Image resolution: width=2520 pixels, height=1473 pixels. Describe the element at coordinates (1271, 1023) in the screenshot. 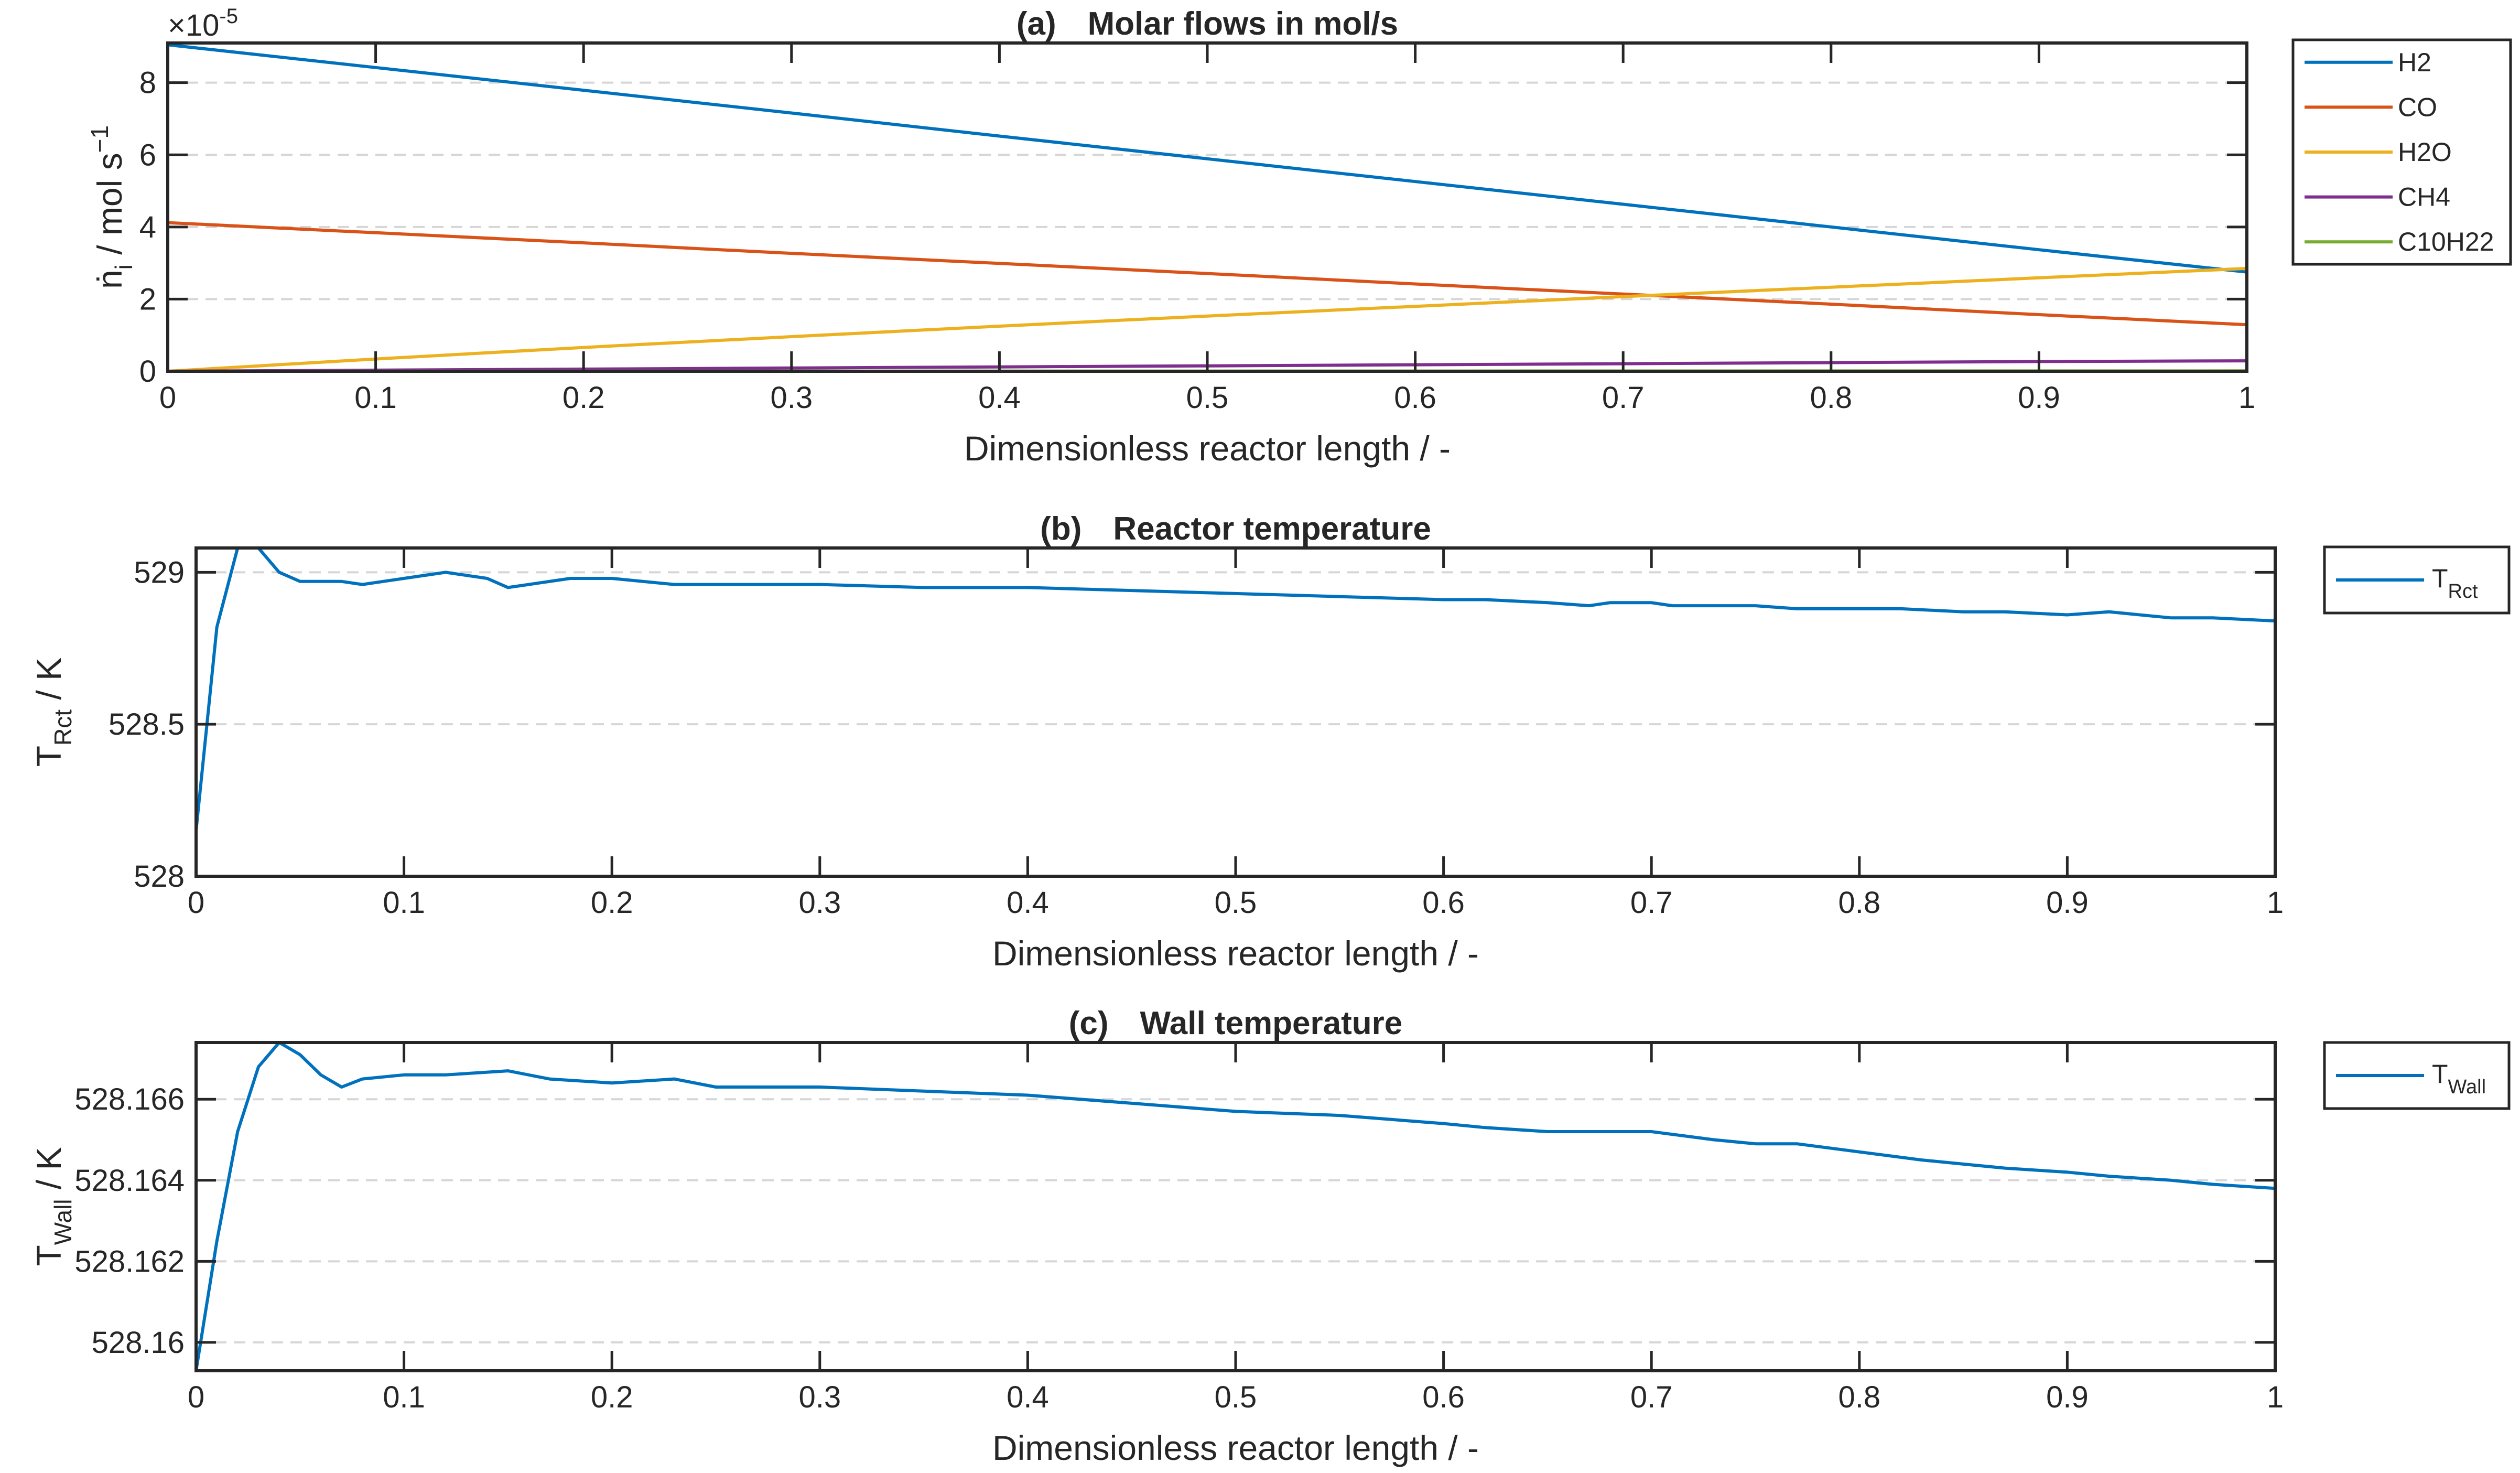

I see `panel-title-text: Wall temperature` at that location.